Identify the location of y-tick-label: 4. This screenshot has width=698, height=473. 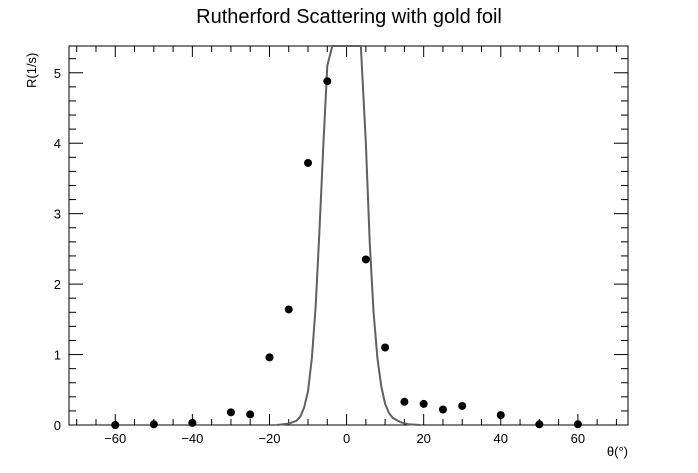
(57, 143).